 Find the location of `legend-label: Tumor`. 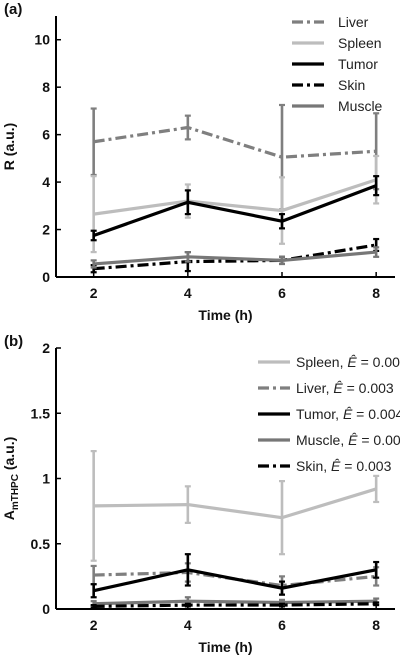

legend-label: Tumor is located at coordinates (358, 64).